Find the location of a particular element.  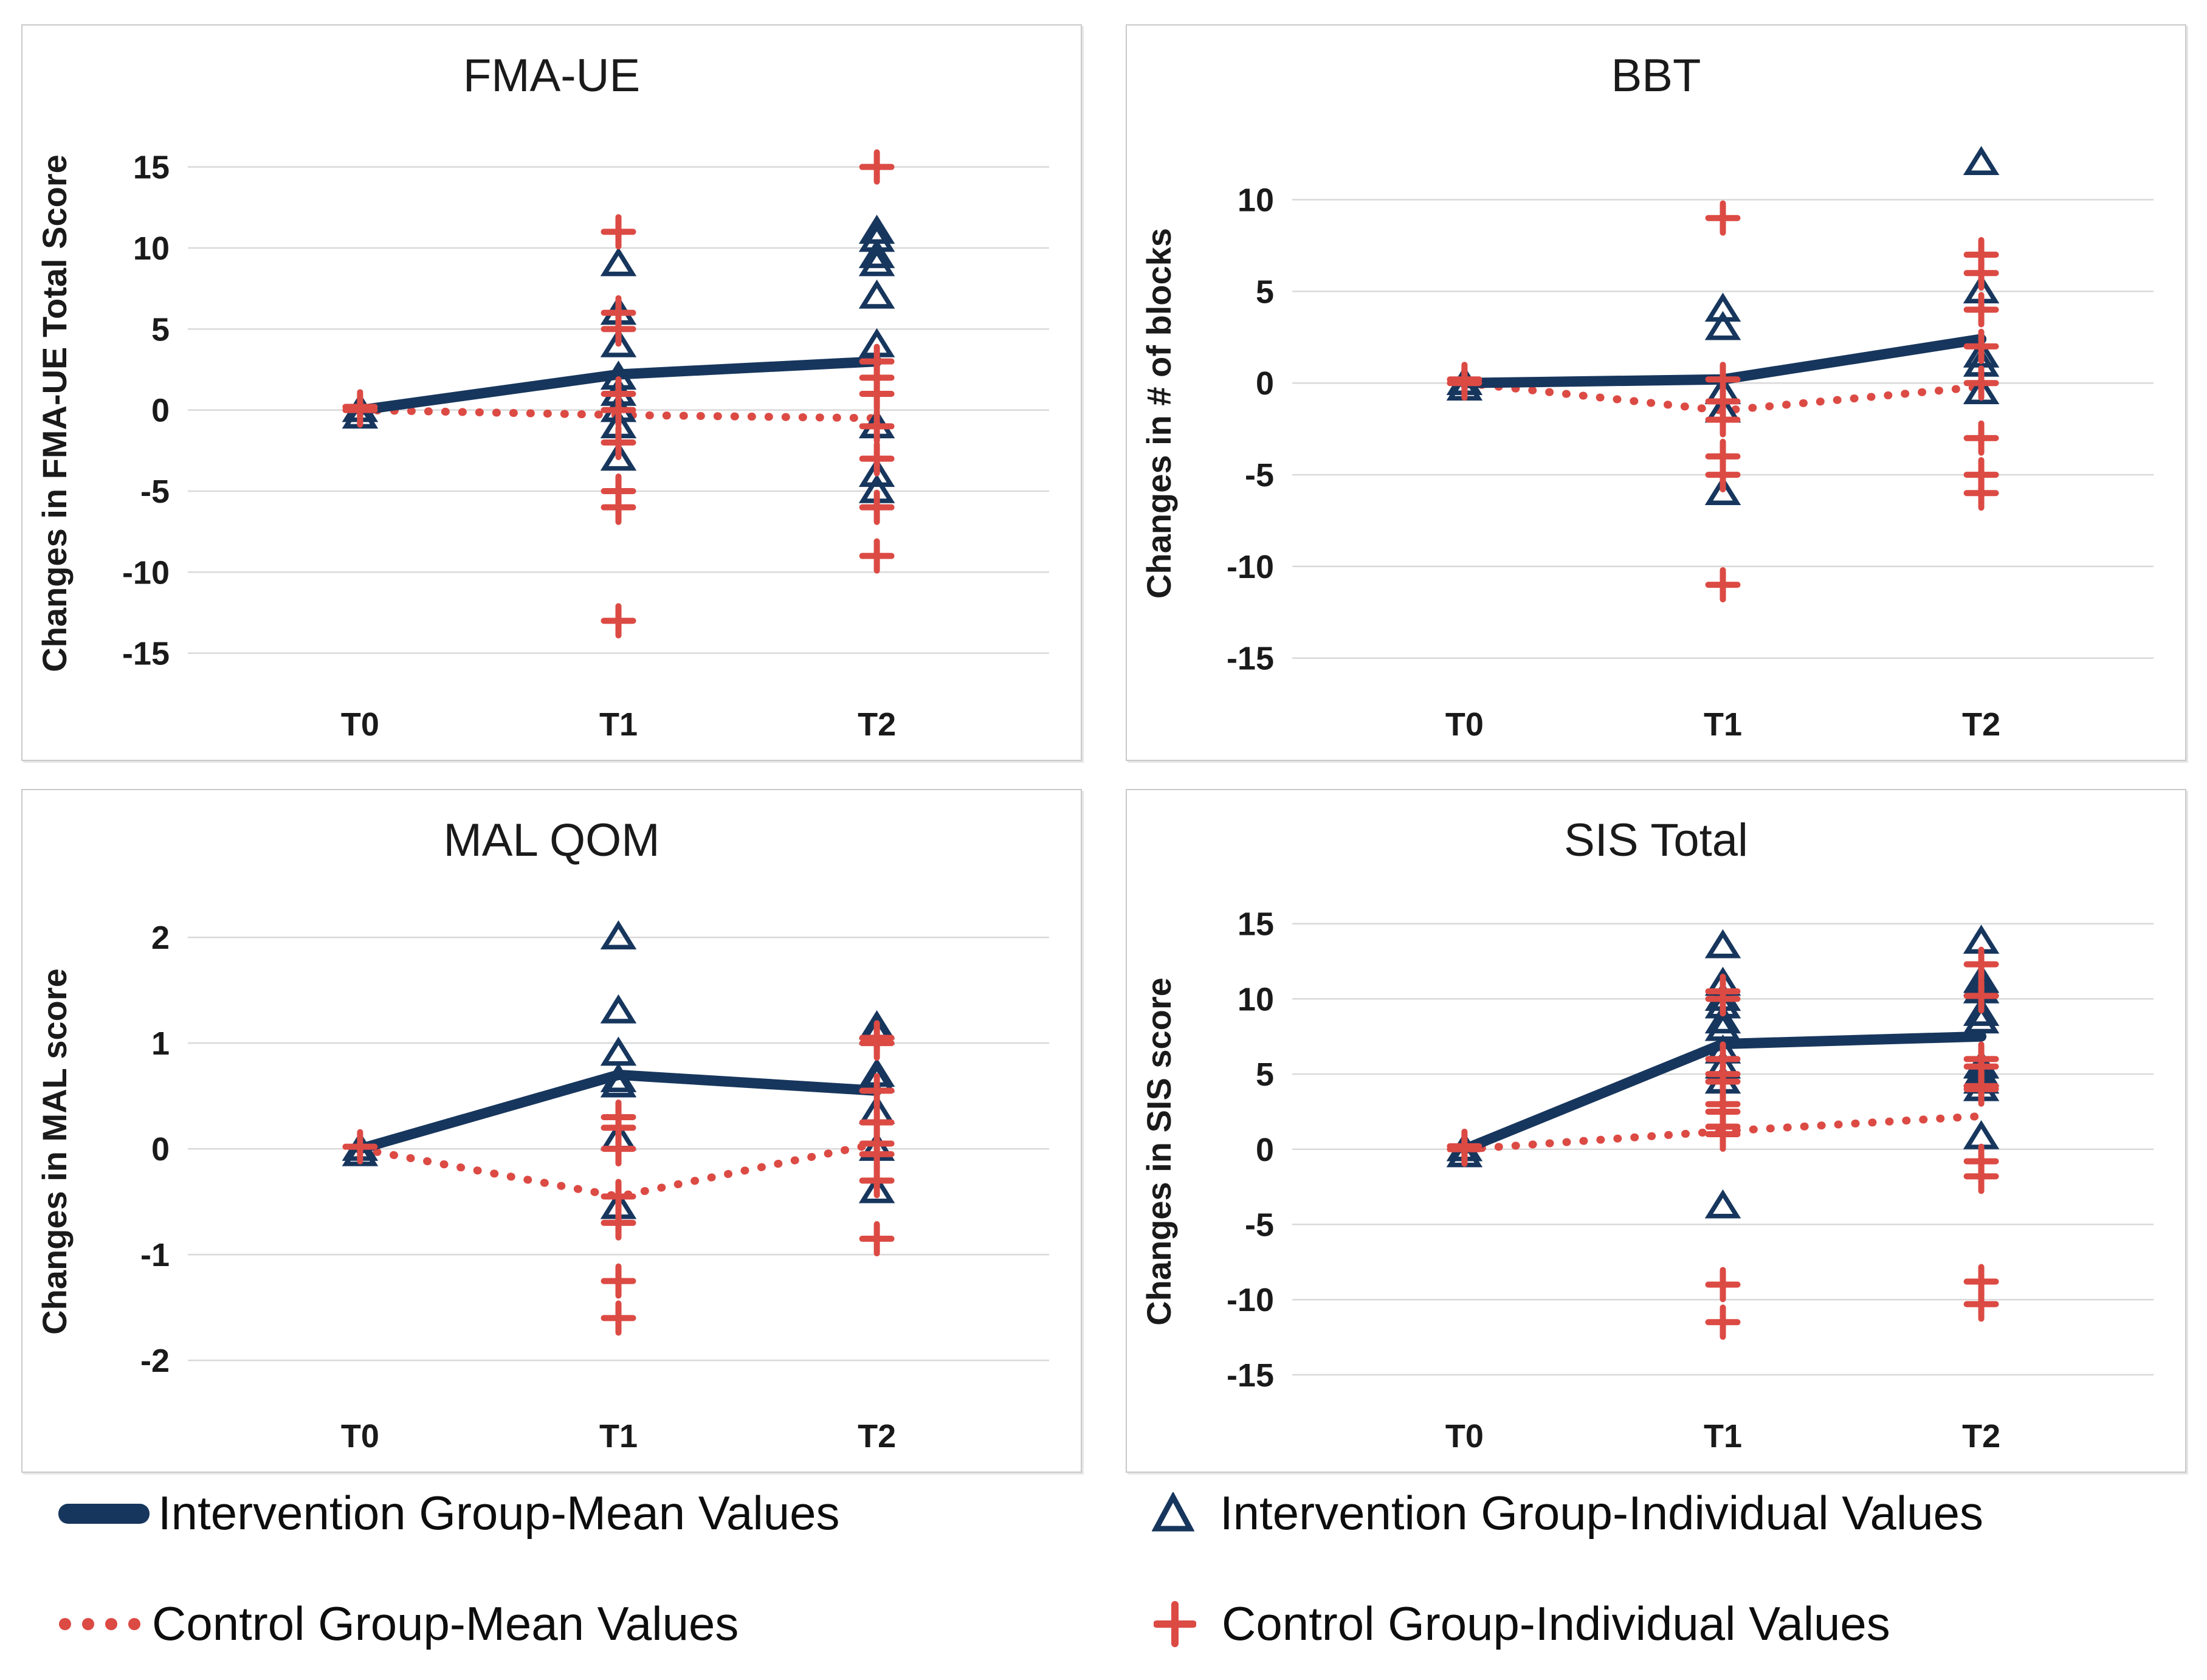

svg-text: -1 is located at coordinates (155, 1255).